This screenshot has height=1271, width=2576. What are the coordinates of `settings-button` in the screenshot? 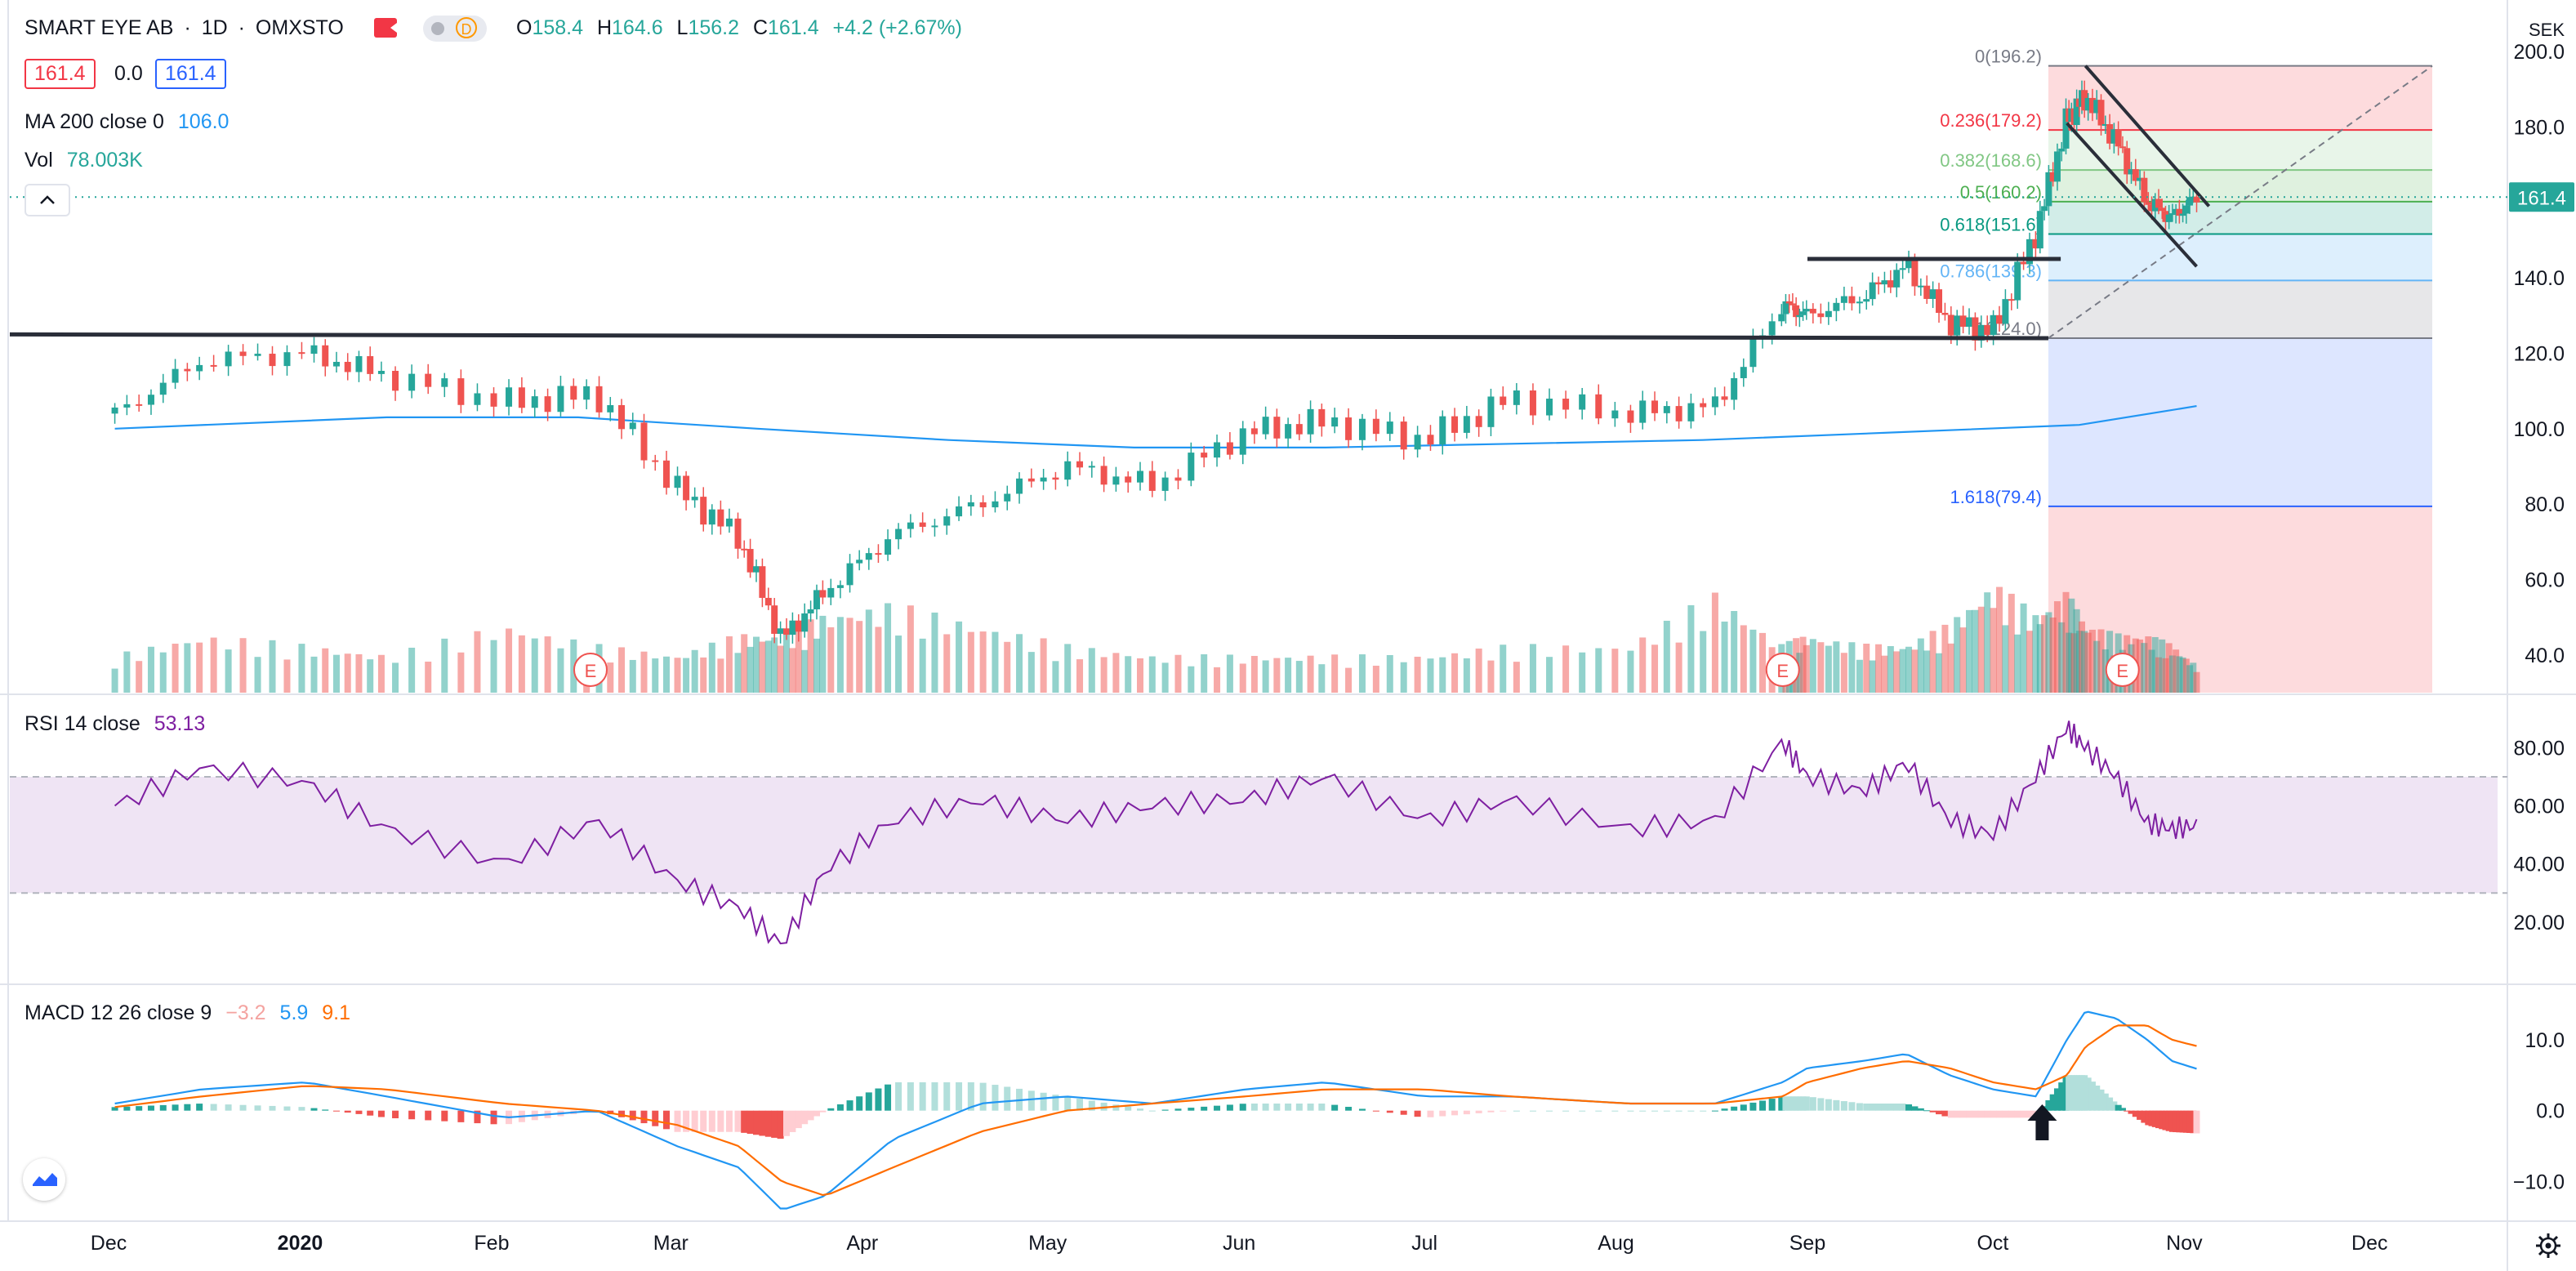 It's located at (2548, 1245).